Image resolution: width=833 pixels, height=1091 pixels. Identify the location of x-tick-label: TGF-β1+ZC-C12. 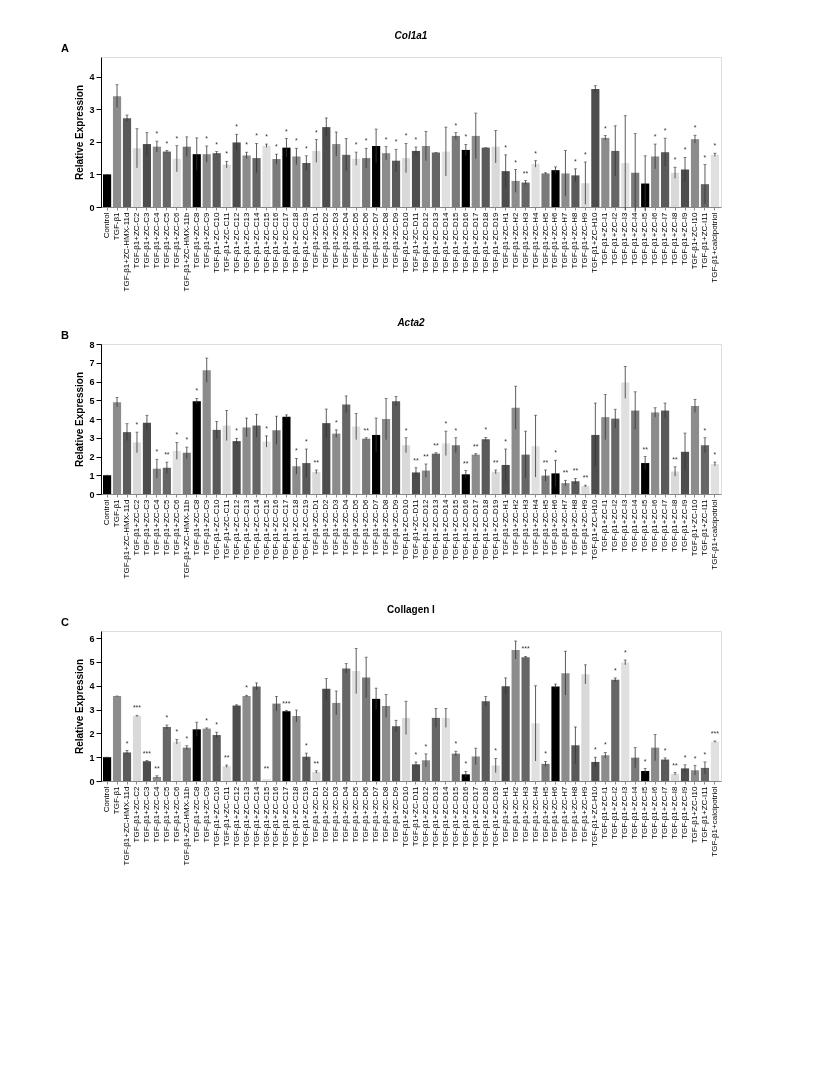
(236, 816).